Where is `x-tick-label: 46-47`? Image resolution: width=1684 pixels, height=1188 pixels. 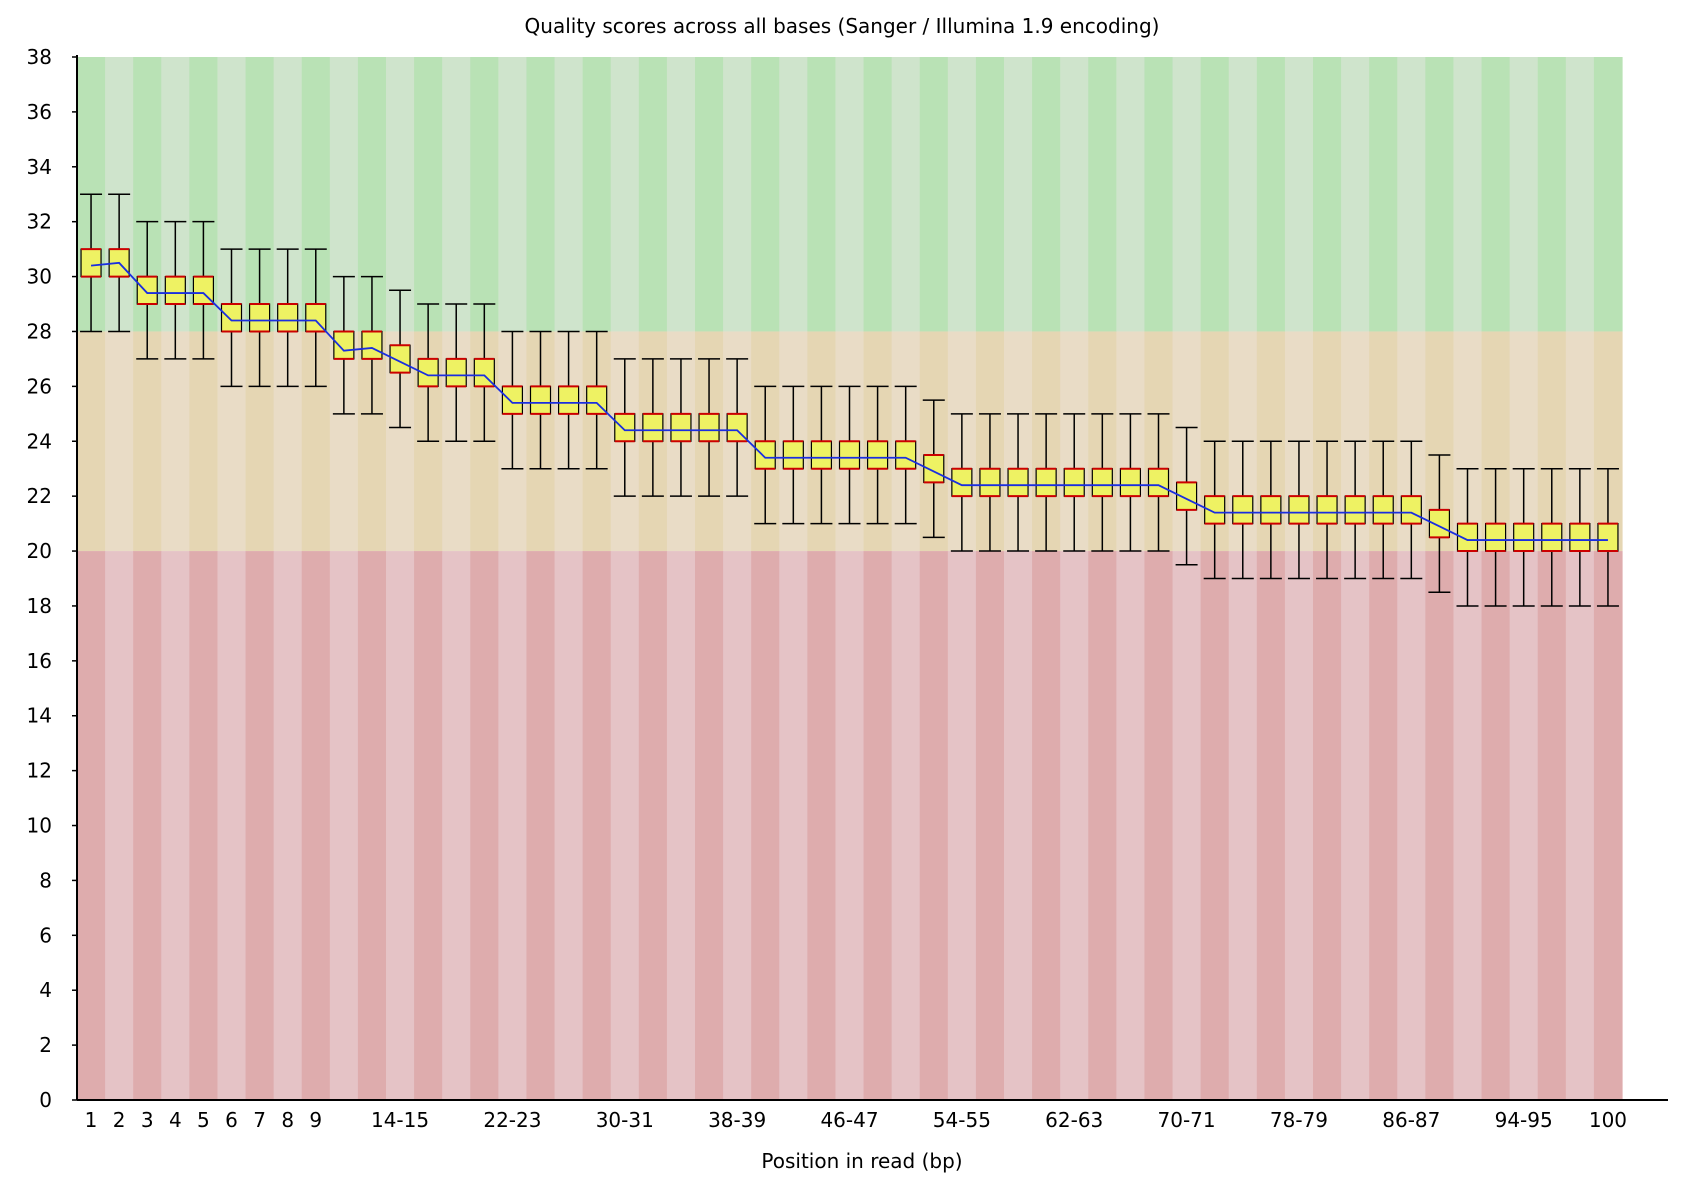 x-tick-label: 46-47 is located at coordinates (849, 1120).